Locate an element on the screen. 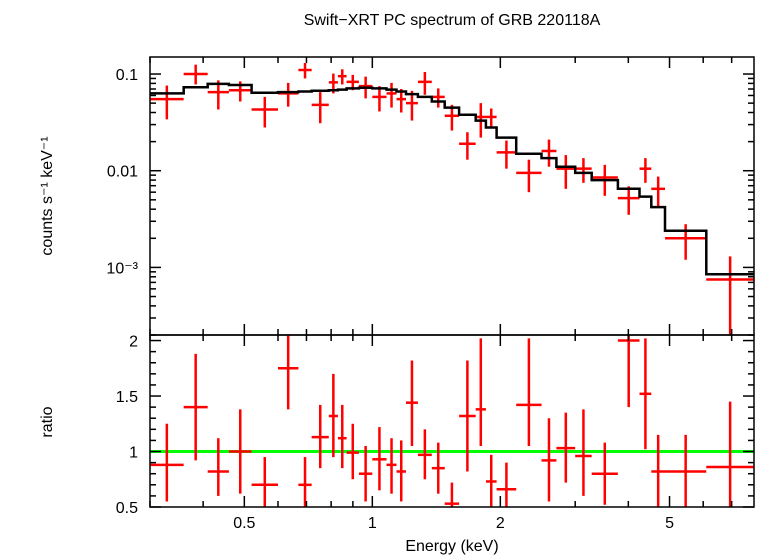 Image resolution: width=758 pixels, height=556 pixels. x-tick-label: 5 is located at coordinates (669, 523).